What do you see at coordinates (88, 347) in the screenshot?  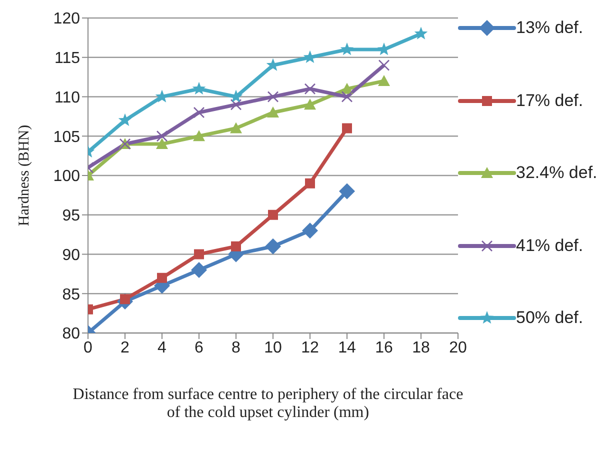 I see `x-tick-label: 0` at bounding box center [88, 347].